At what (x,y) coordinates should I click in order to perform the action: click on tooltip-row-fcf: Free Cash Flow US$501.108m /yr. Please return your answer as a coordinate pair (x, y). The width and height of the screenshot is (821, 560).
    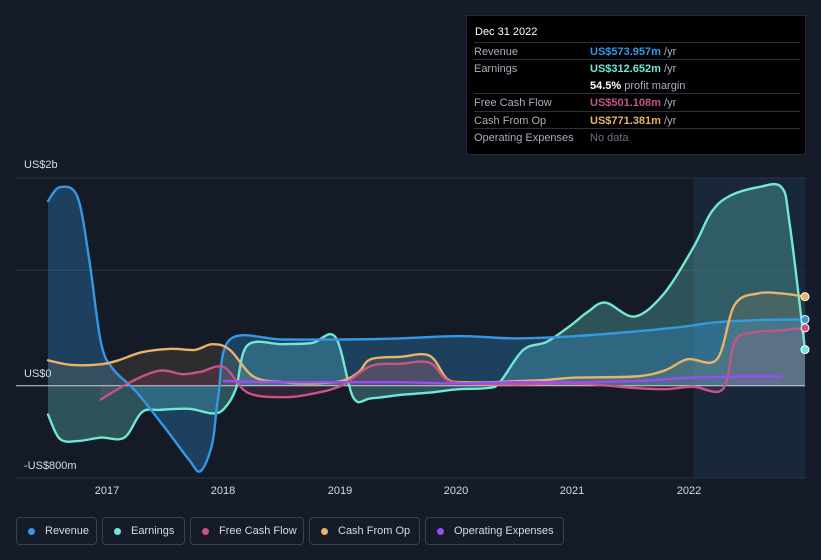
    Looking at the image, I should click on (637, 102).